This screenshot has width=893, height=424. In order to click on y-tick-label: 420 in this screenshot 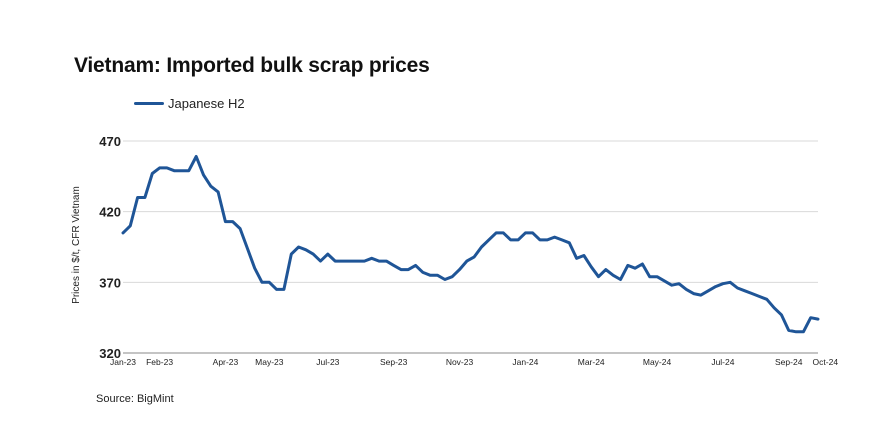, I will do `click(110, 212)`.